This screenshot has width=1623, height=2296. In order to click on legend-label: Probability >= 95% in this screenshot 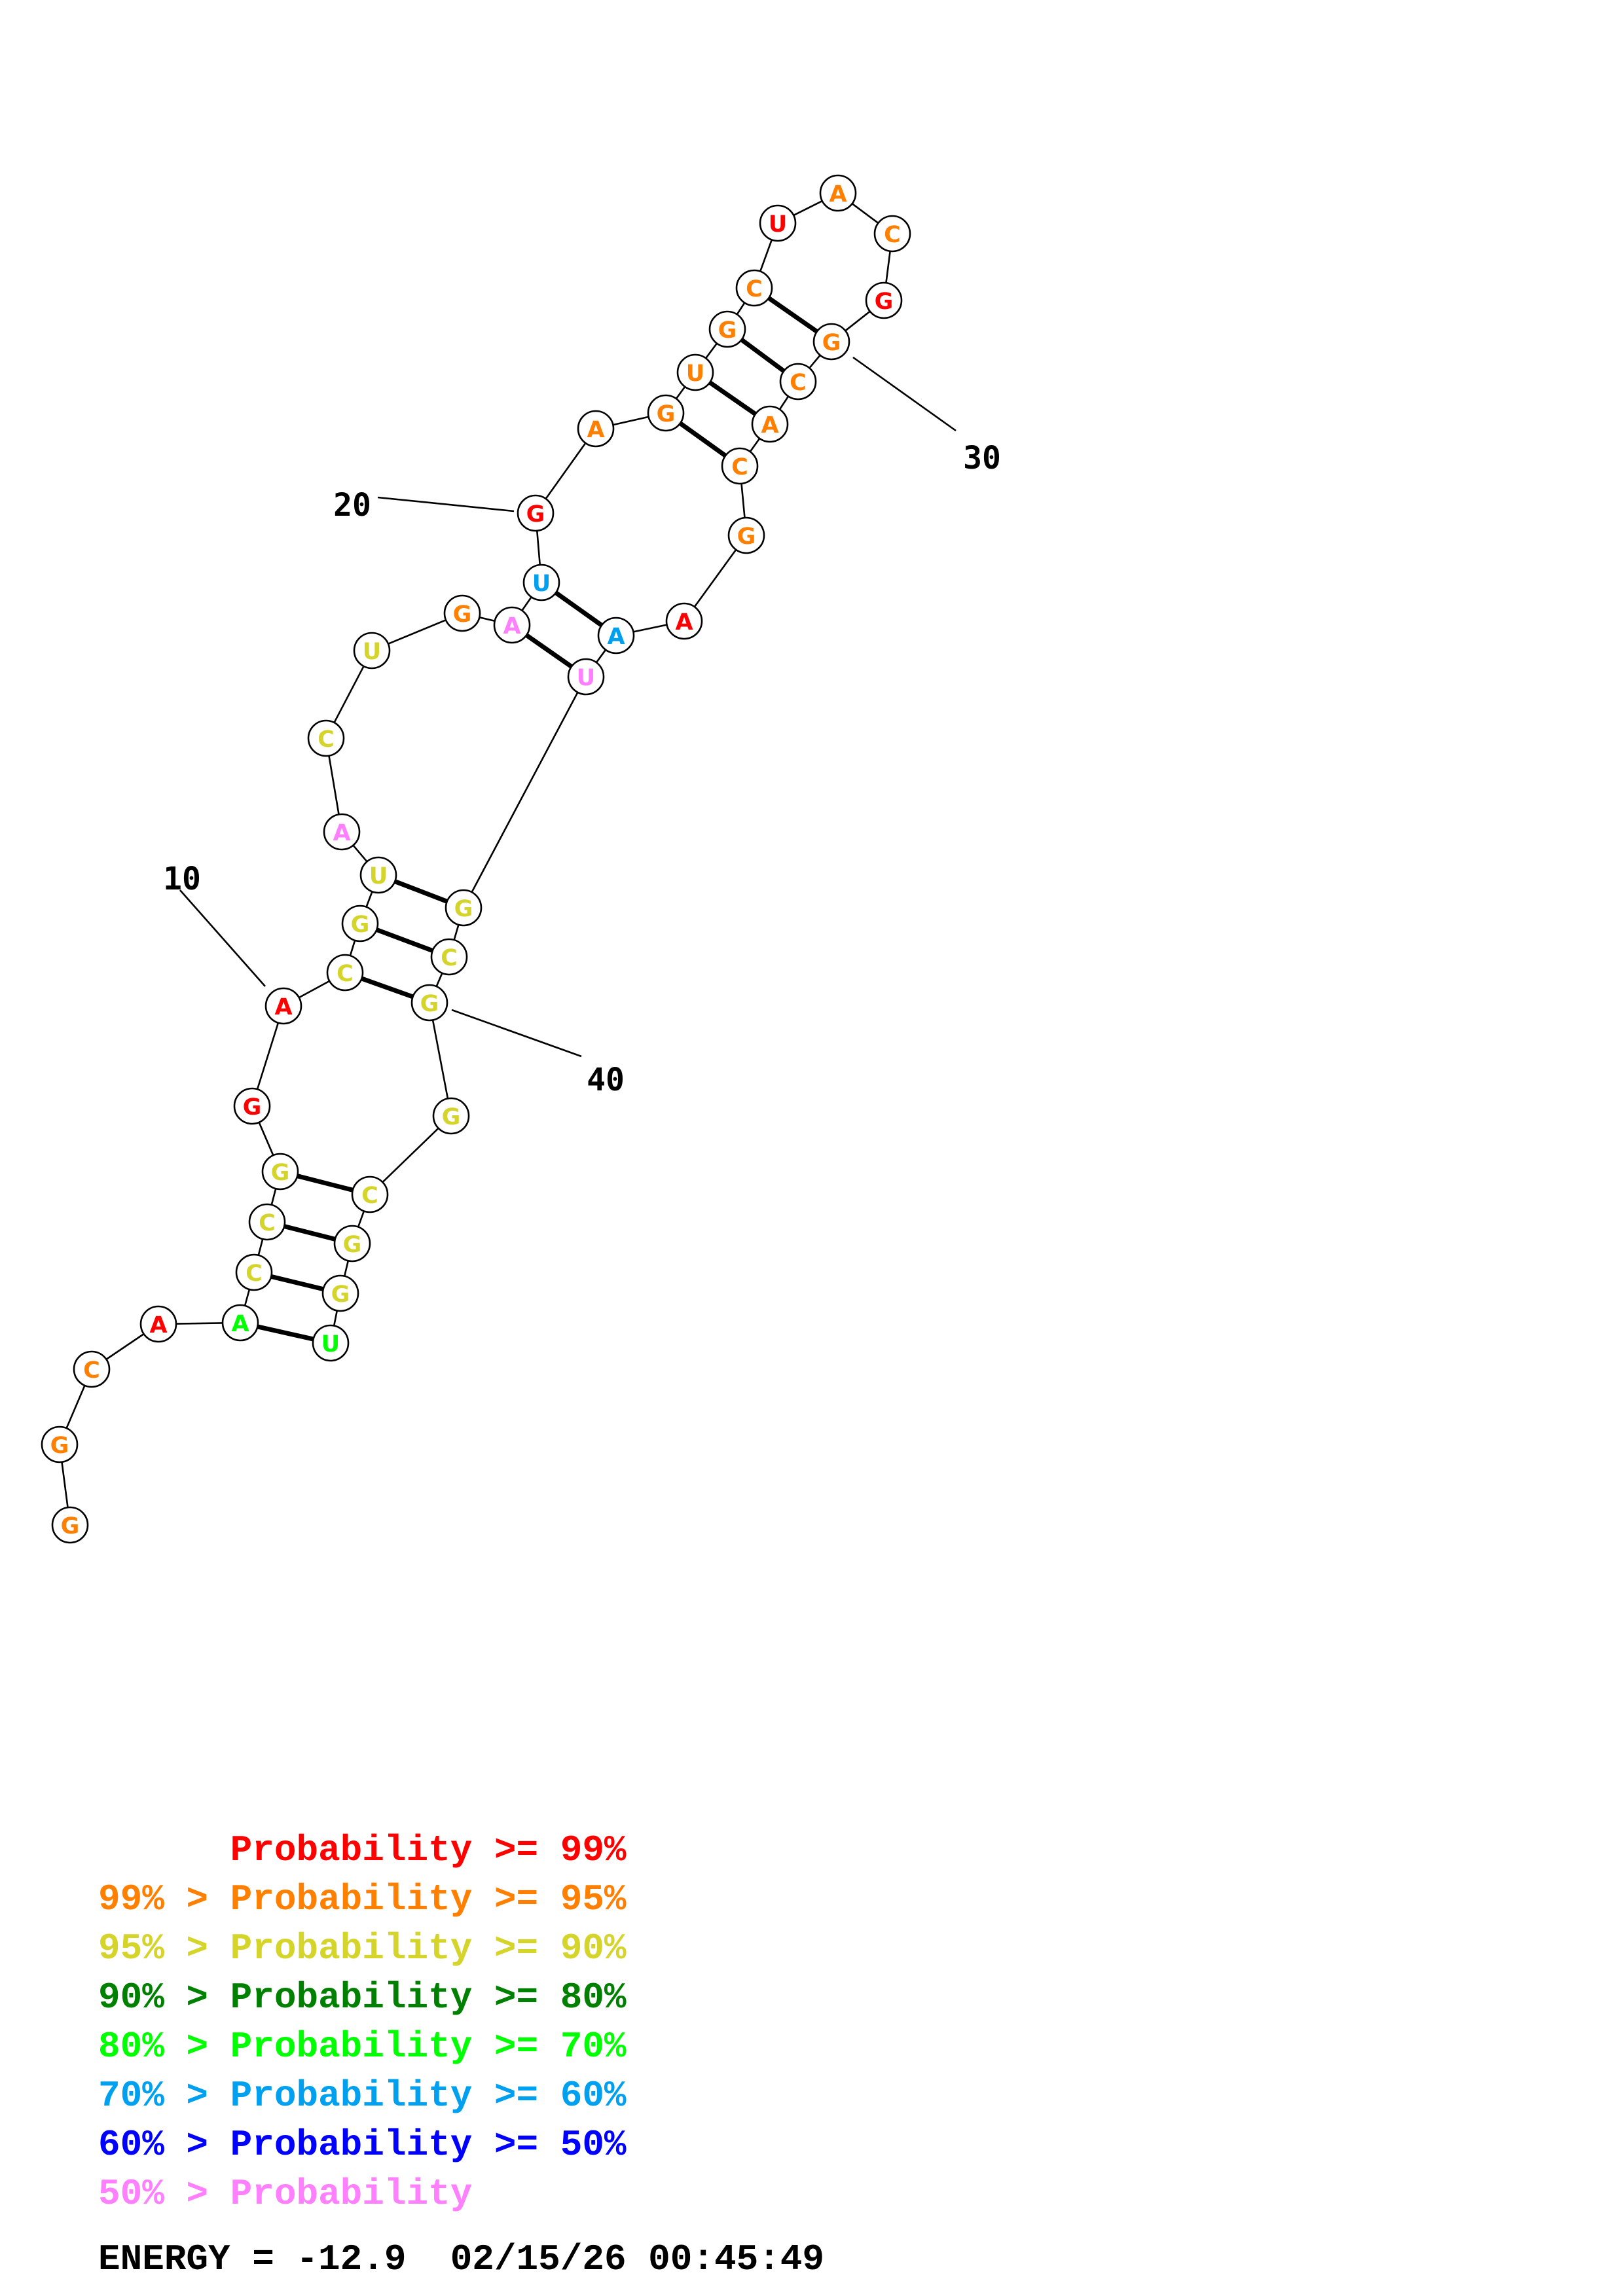, I will do `click(428, 1899)`.